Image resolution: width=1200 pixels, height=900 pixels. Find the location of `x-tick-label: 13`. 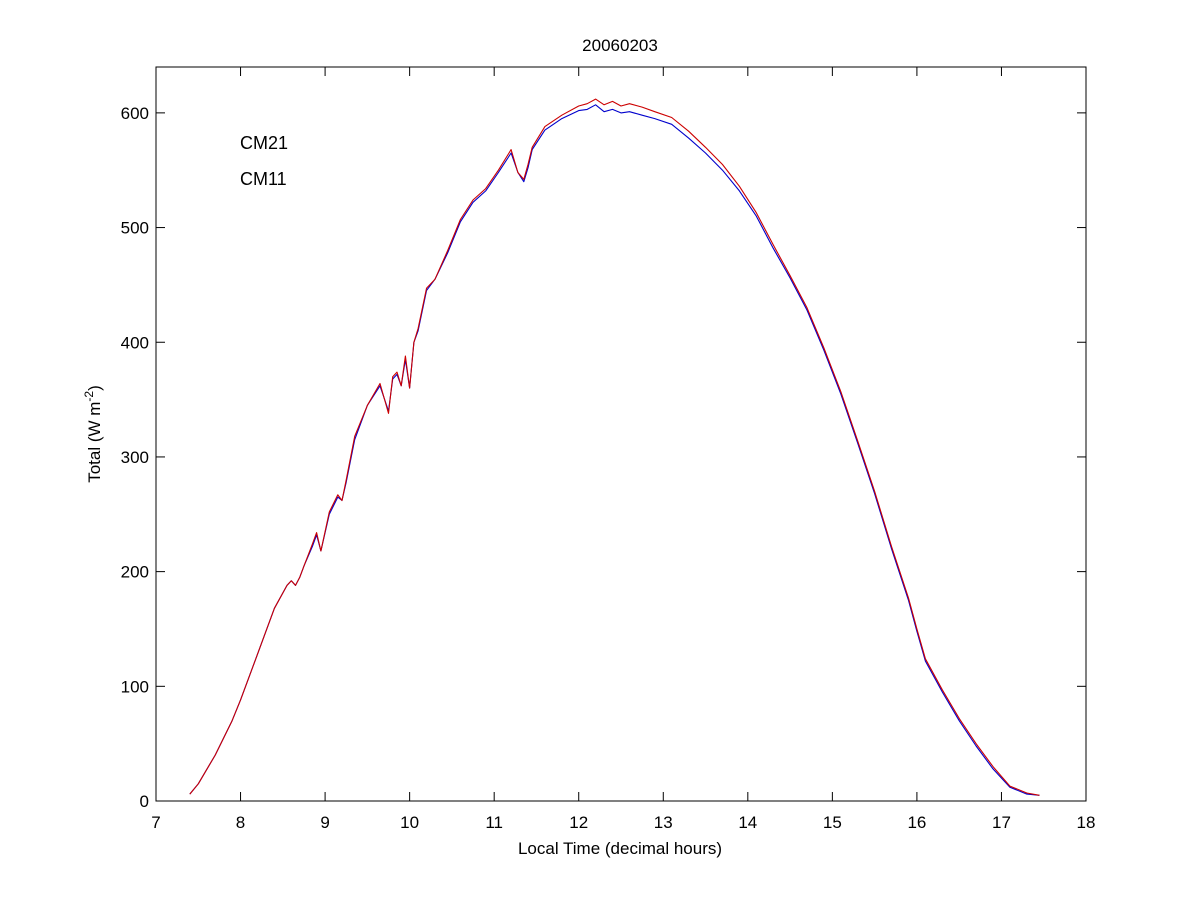

x-tick-label: 13 is located at coordinates (663, 822).